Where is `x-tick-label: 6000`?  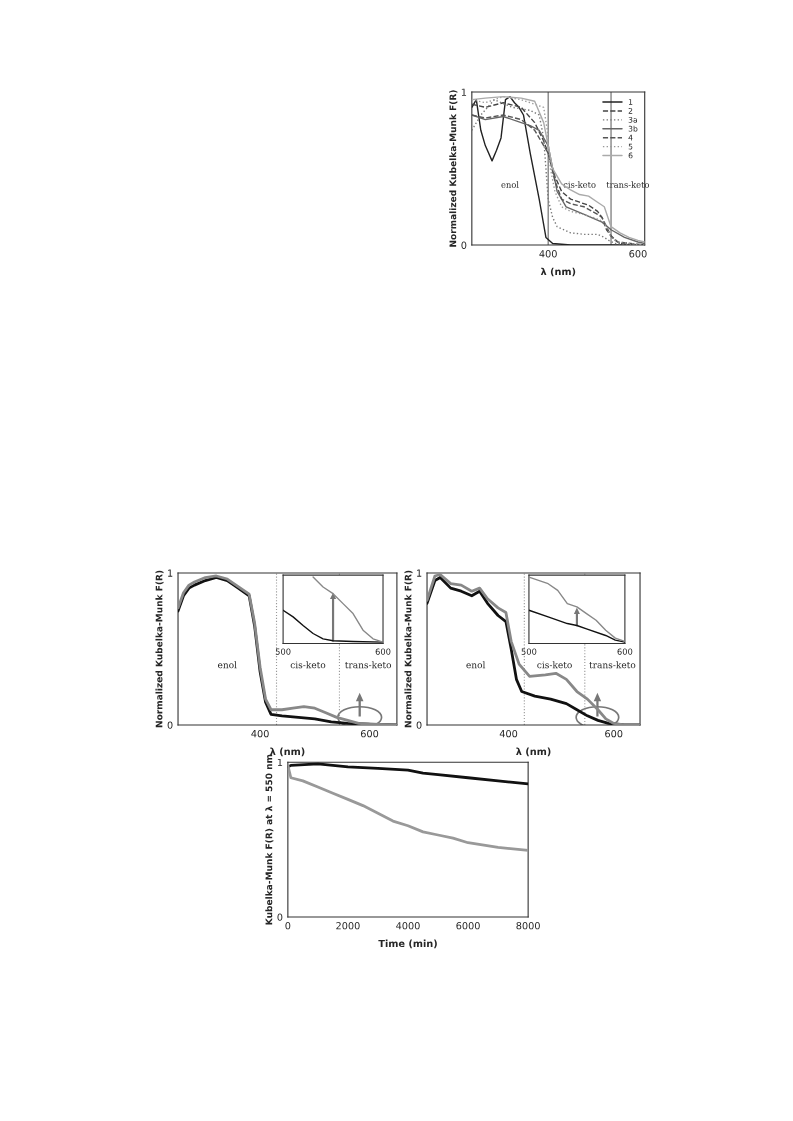 x-tick-label: 6000 is located at coordinates (468, 926).